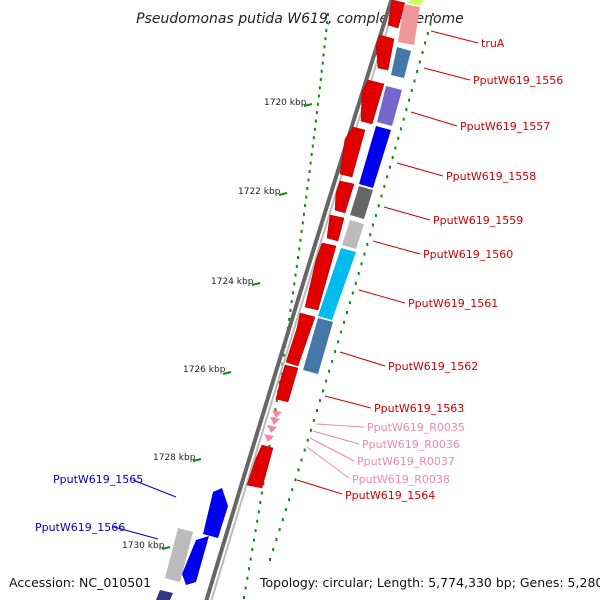 This screenshot has height=600, width=600. I want to click on gene-label: PputW619_R0038, so click(401, 479).